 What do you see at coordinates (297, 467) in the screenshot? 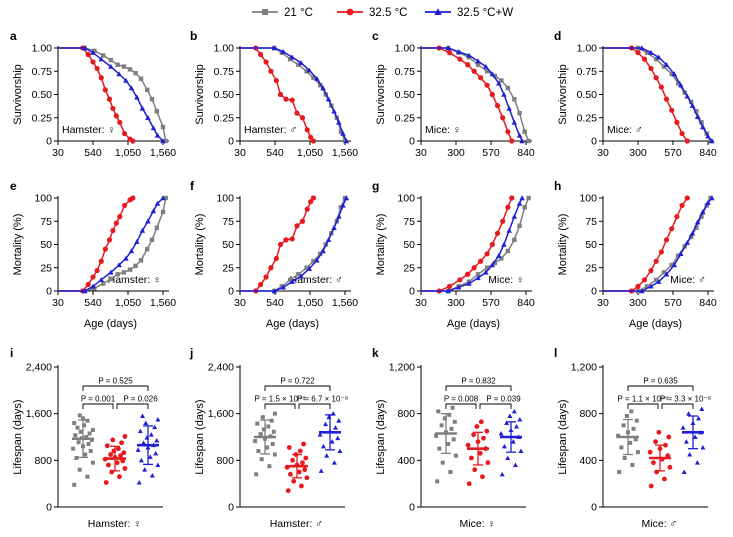
I see `group-circle` at bounding box center [297, 467].